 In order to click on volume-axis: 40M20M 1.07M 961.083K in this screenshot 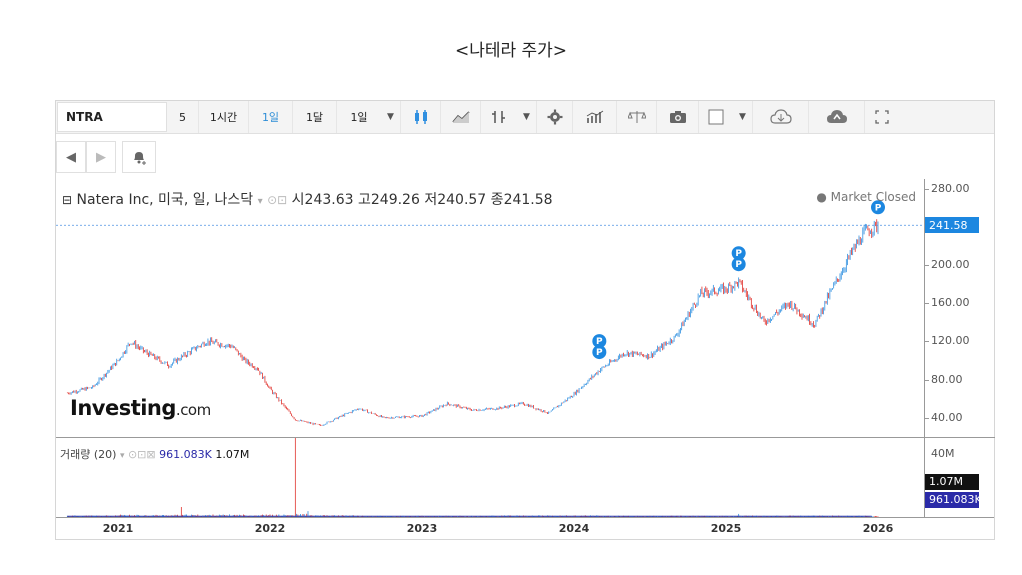, I will do `click(959, 477)`.